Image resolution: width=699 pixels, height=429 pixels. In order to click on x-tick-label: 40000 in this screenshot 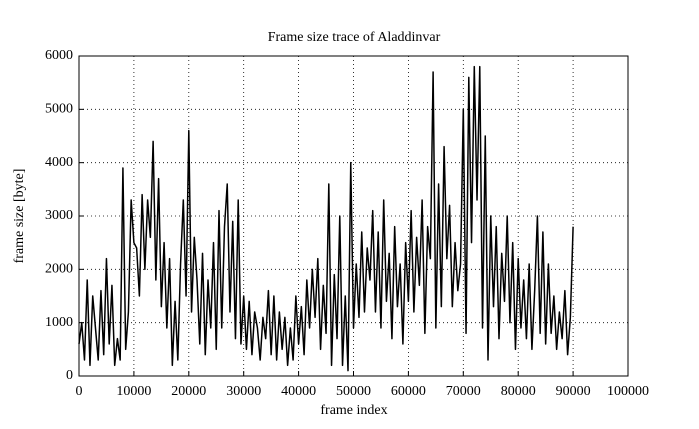, I will do `click(298, 391)`.